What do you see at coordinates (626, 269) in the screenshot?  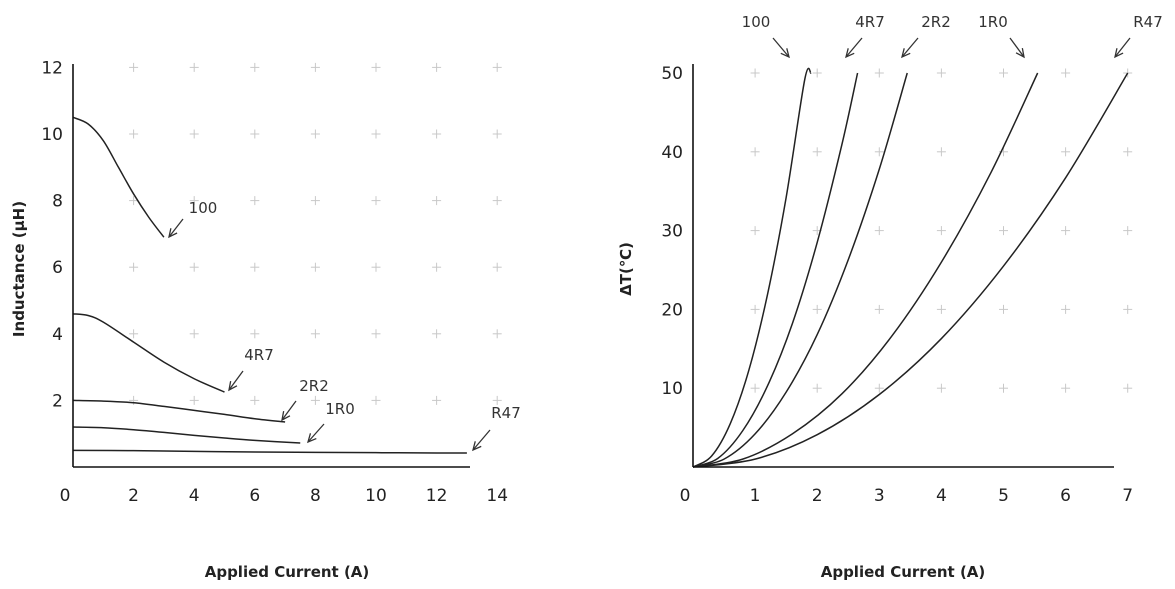 I see `temperature-y-axis-title: ΔT(℃)` at bounding box center [626, 269].